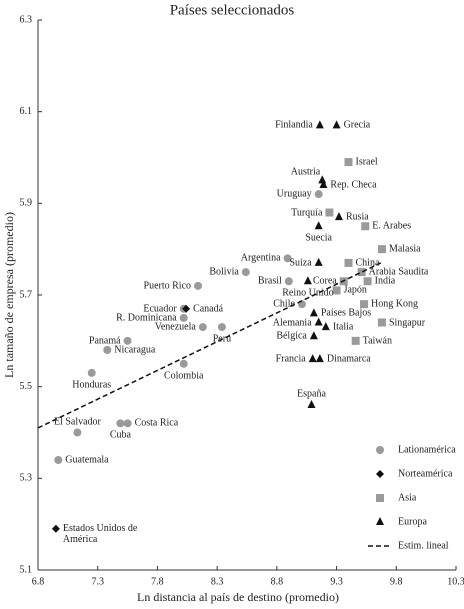  Describe the element at coordinates (26, 294) in the screenshot. I see `y-tick-label: 5.7` at that location.